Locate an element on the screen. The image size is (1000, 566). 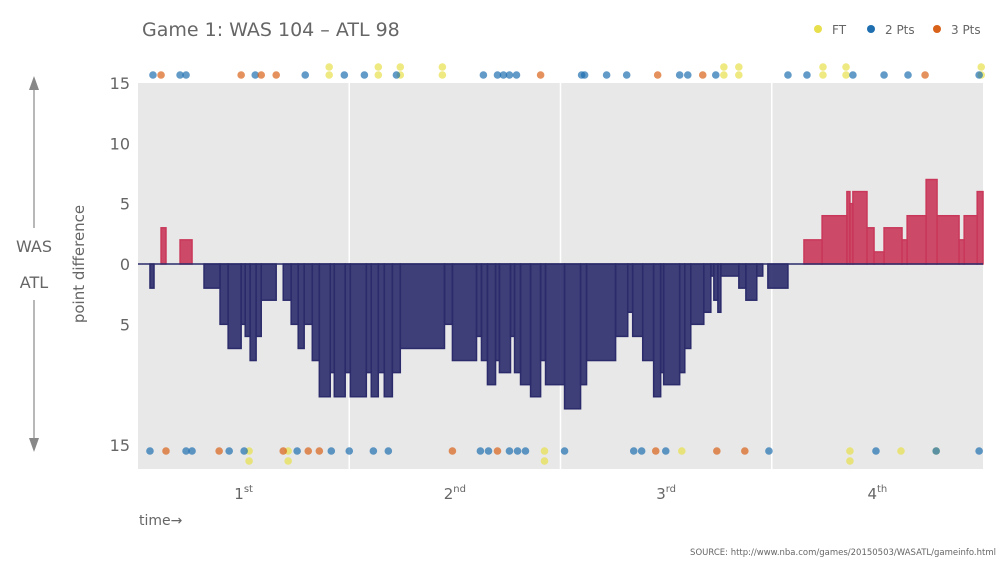
y-tick-label: 5 is located at coordinates (125, 204).